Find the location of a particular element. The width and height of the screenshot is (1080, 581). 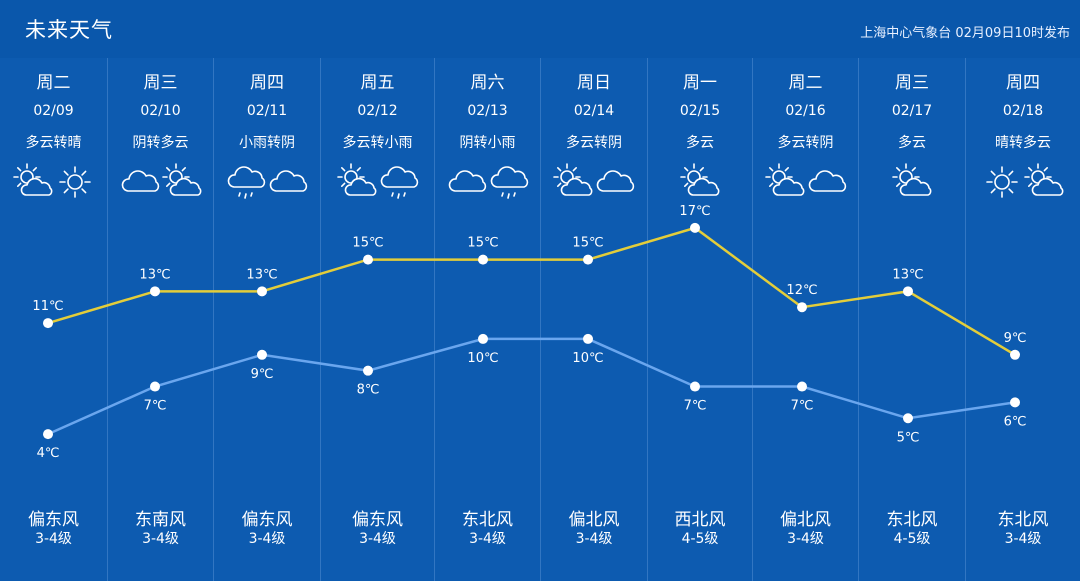

weekday-label: 周六 is located at coordinates (487, 83).